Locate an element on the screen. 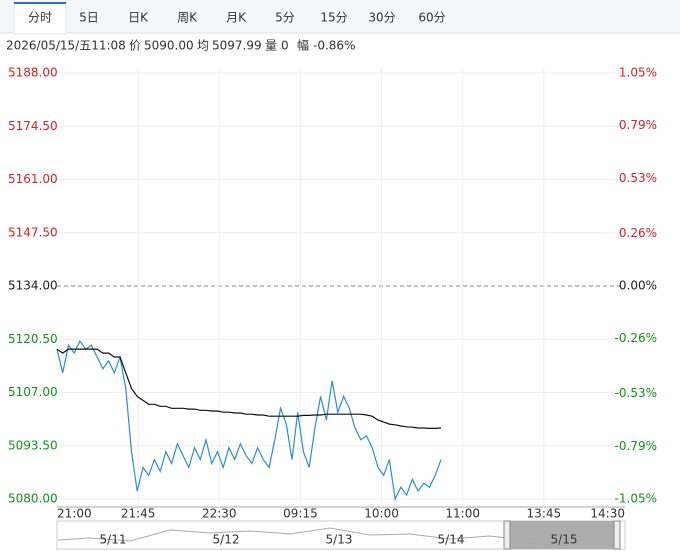  navigator-date: 5/14 is located at coordinates (451, 540).